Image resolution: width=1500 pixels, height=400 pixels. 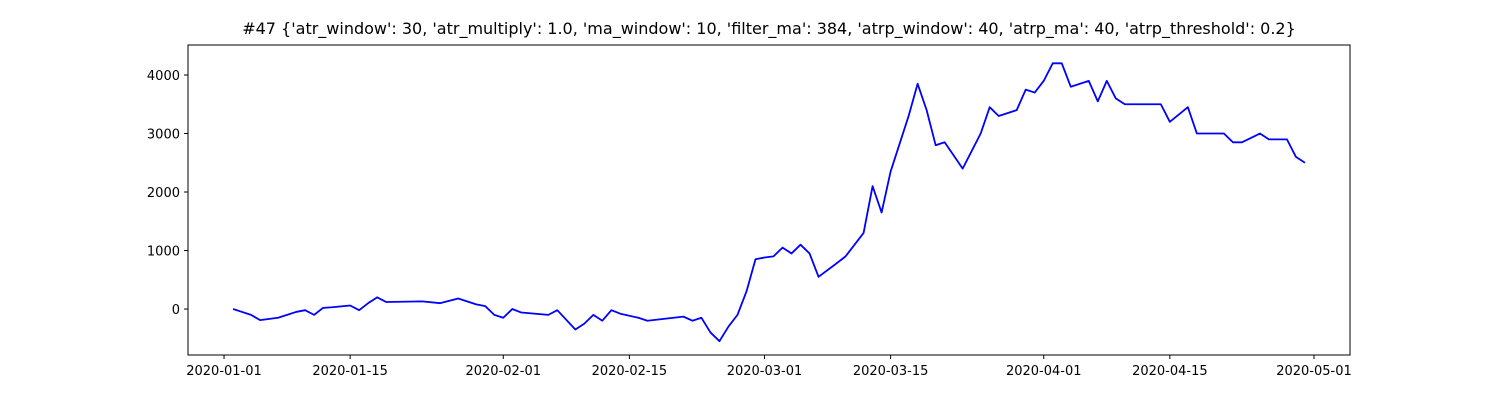 I want to click on y-tick-label: 4000, so click(x=163, y=76).